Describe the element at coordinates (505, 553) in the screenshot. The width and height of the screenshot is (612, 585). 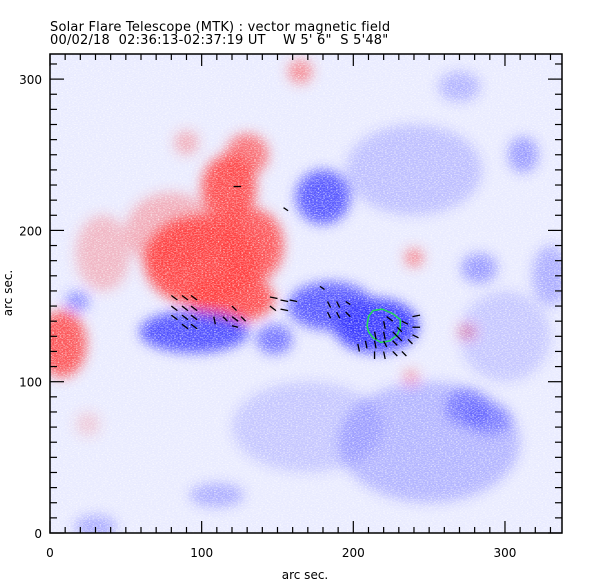
I see `x-tick-label: 300` at that location.